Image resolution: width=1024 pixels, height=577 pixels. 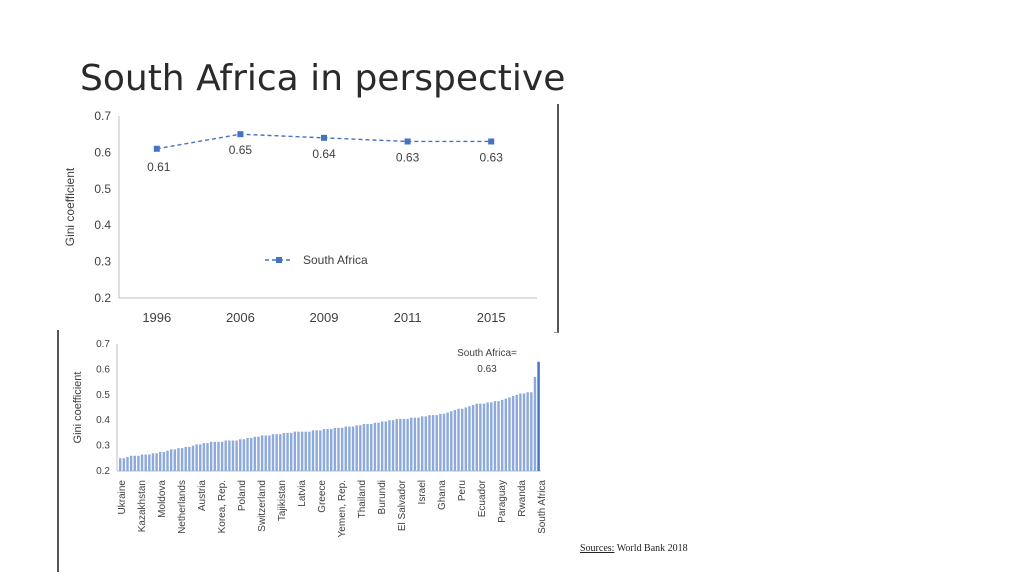 I want to click on data-label: 0.63, so click(x=492, y=157).